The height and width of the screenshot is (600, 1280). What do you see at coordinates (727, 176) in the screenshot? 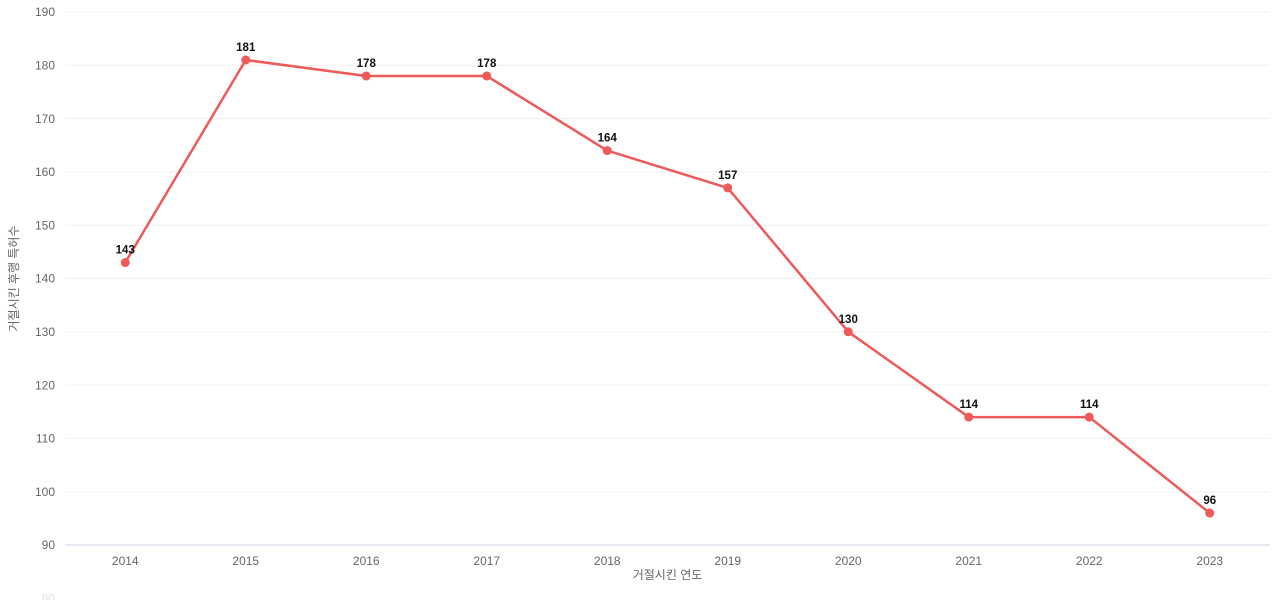
I see `data-point-label: 157` at bounding box center [727, 176].